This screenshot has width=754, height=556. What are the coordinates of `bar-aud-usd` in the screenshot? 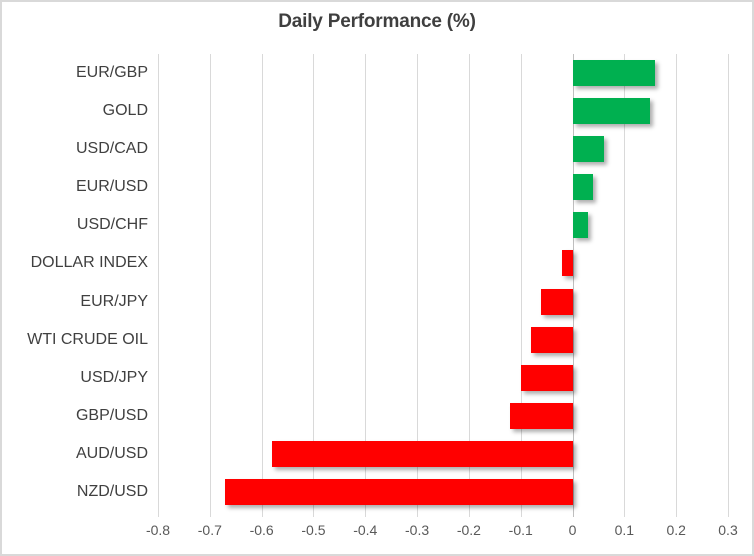 It's located at (422, 453).